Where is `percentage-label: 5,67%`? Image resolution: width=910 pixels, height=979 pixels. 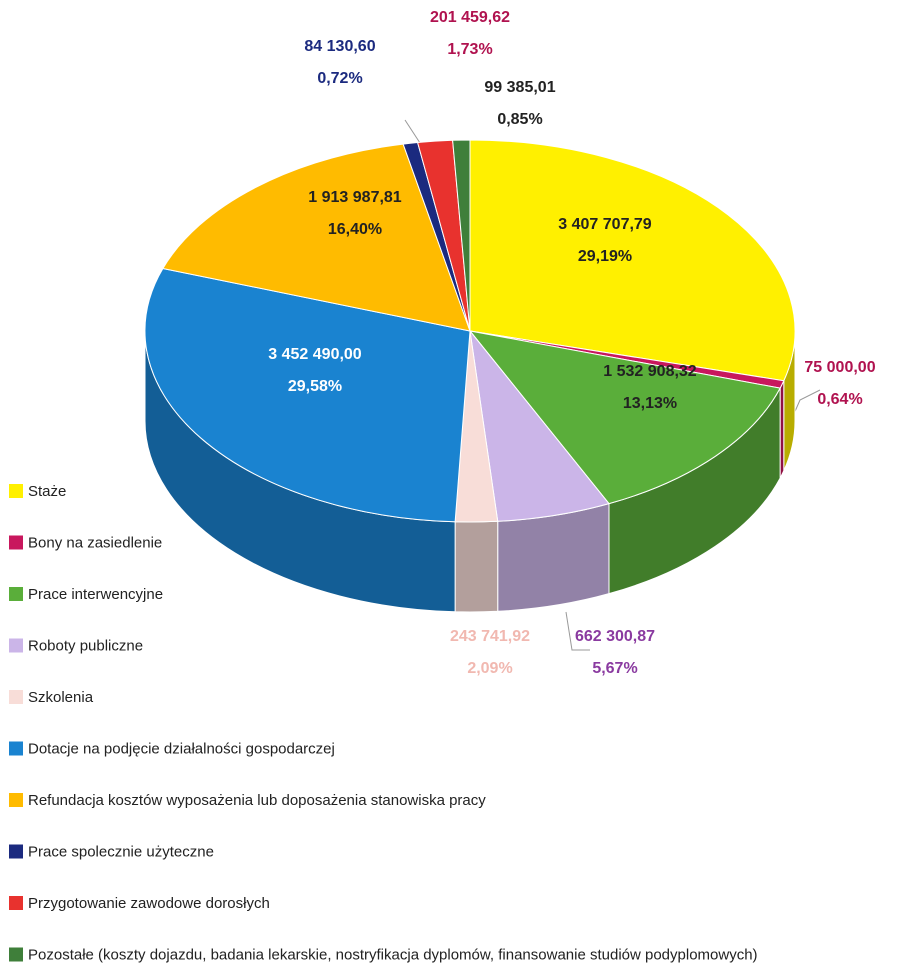
percentage-label: 5,67% is located at coordinates (614, 668).